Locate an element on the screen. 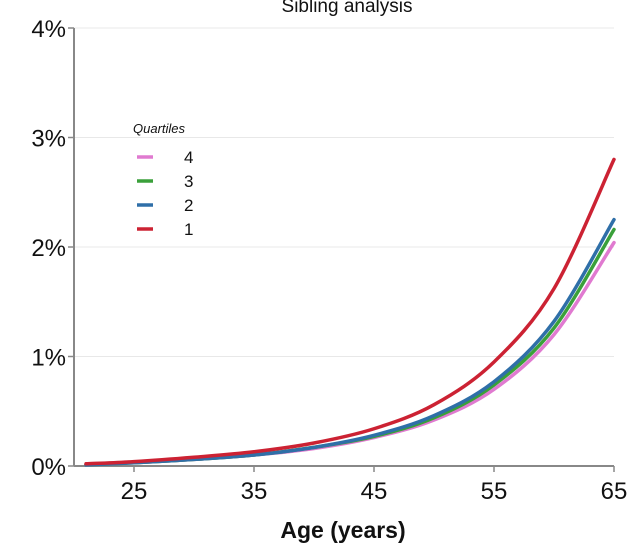 Image resolution: width=634 pixels, height=546 pixels. y-tick-label: 0% is located at coordinates (48, 467).